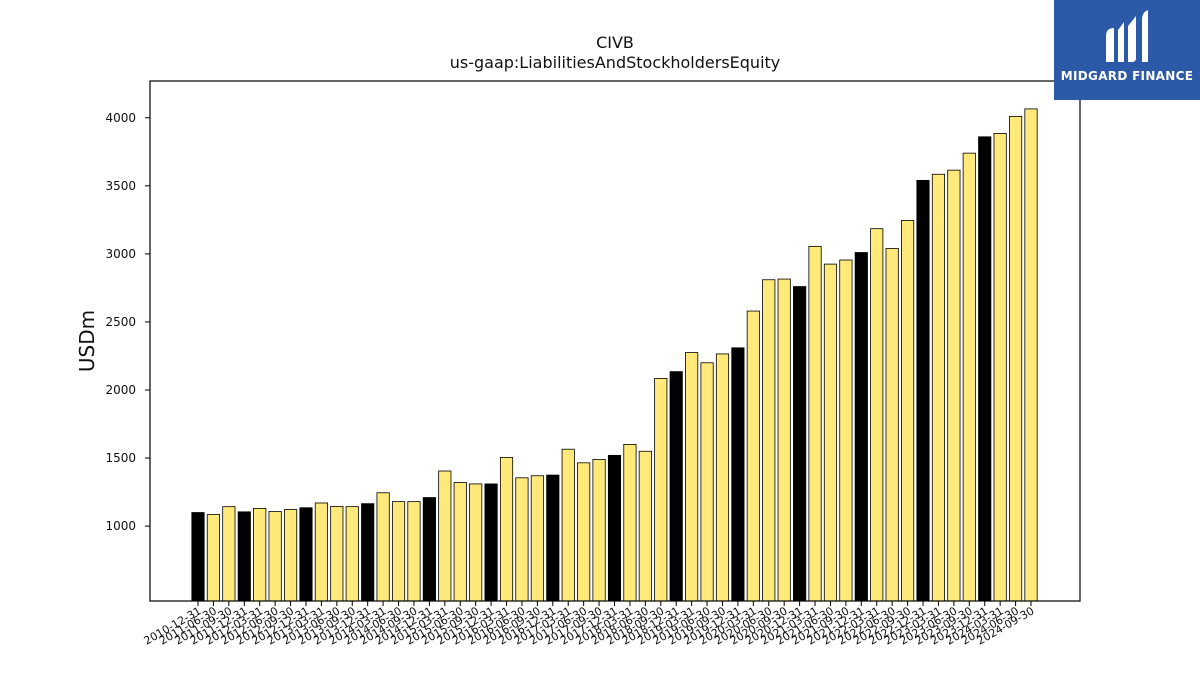 Image resolution: width=1200 pixels, height=675 pixels. Describe the element at coordinates (120, 254) in the screenshot. I see `y-tick-label: 3000` at that location.